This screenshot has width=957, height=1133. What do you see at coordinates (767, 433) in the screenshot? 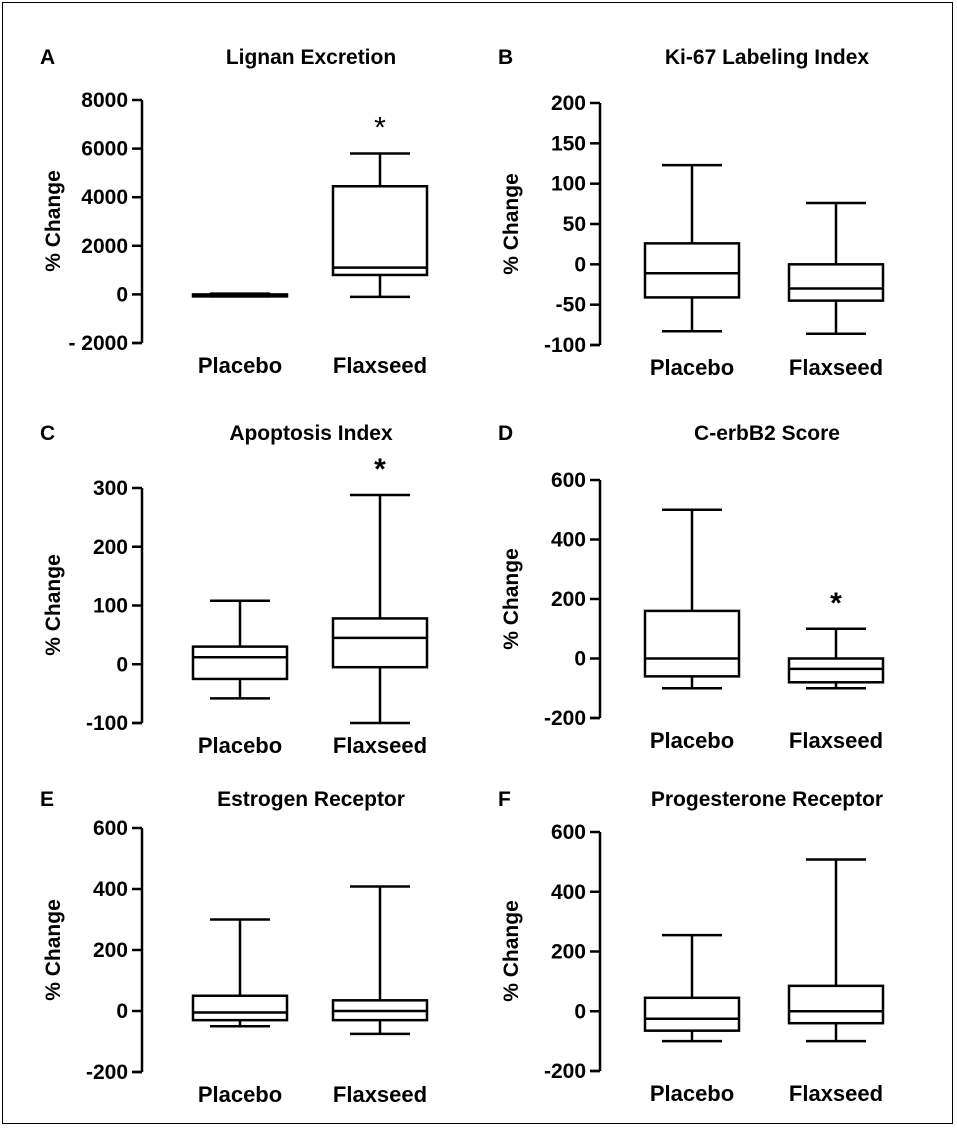
I see `chart-title: C-erbB2 Score` at bounding box center [767, 433].